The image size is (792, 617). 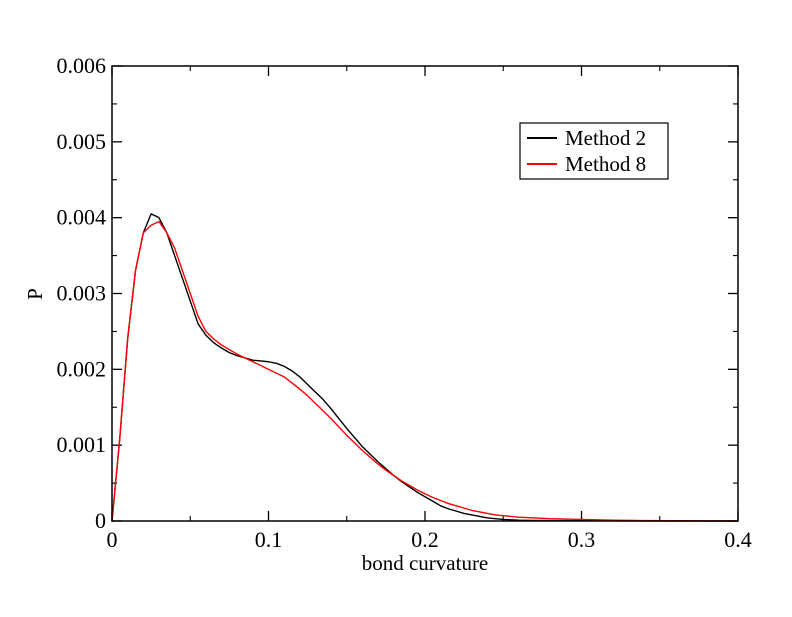 What do you see at coordinates (82, 293) in the screenshot?
I see `y-tick-label: 0.003` at bounding box center [82, 293].